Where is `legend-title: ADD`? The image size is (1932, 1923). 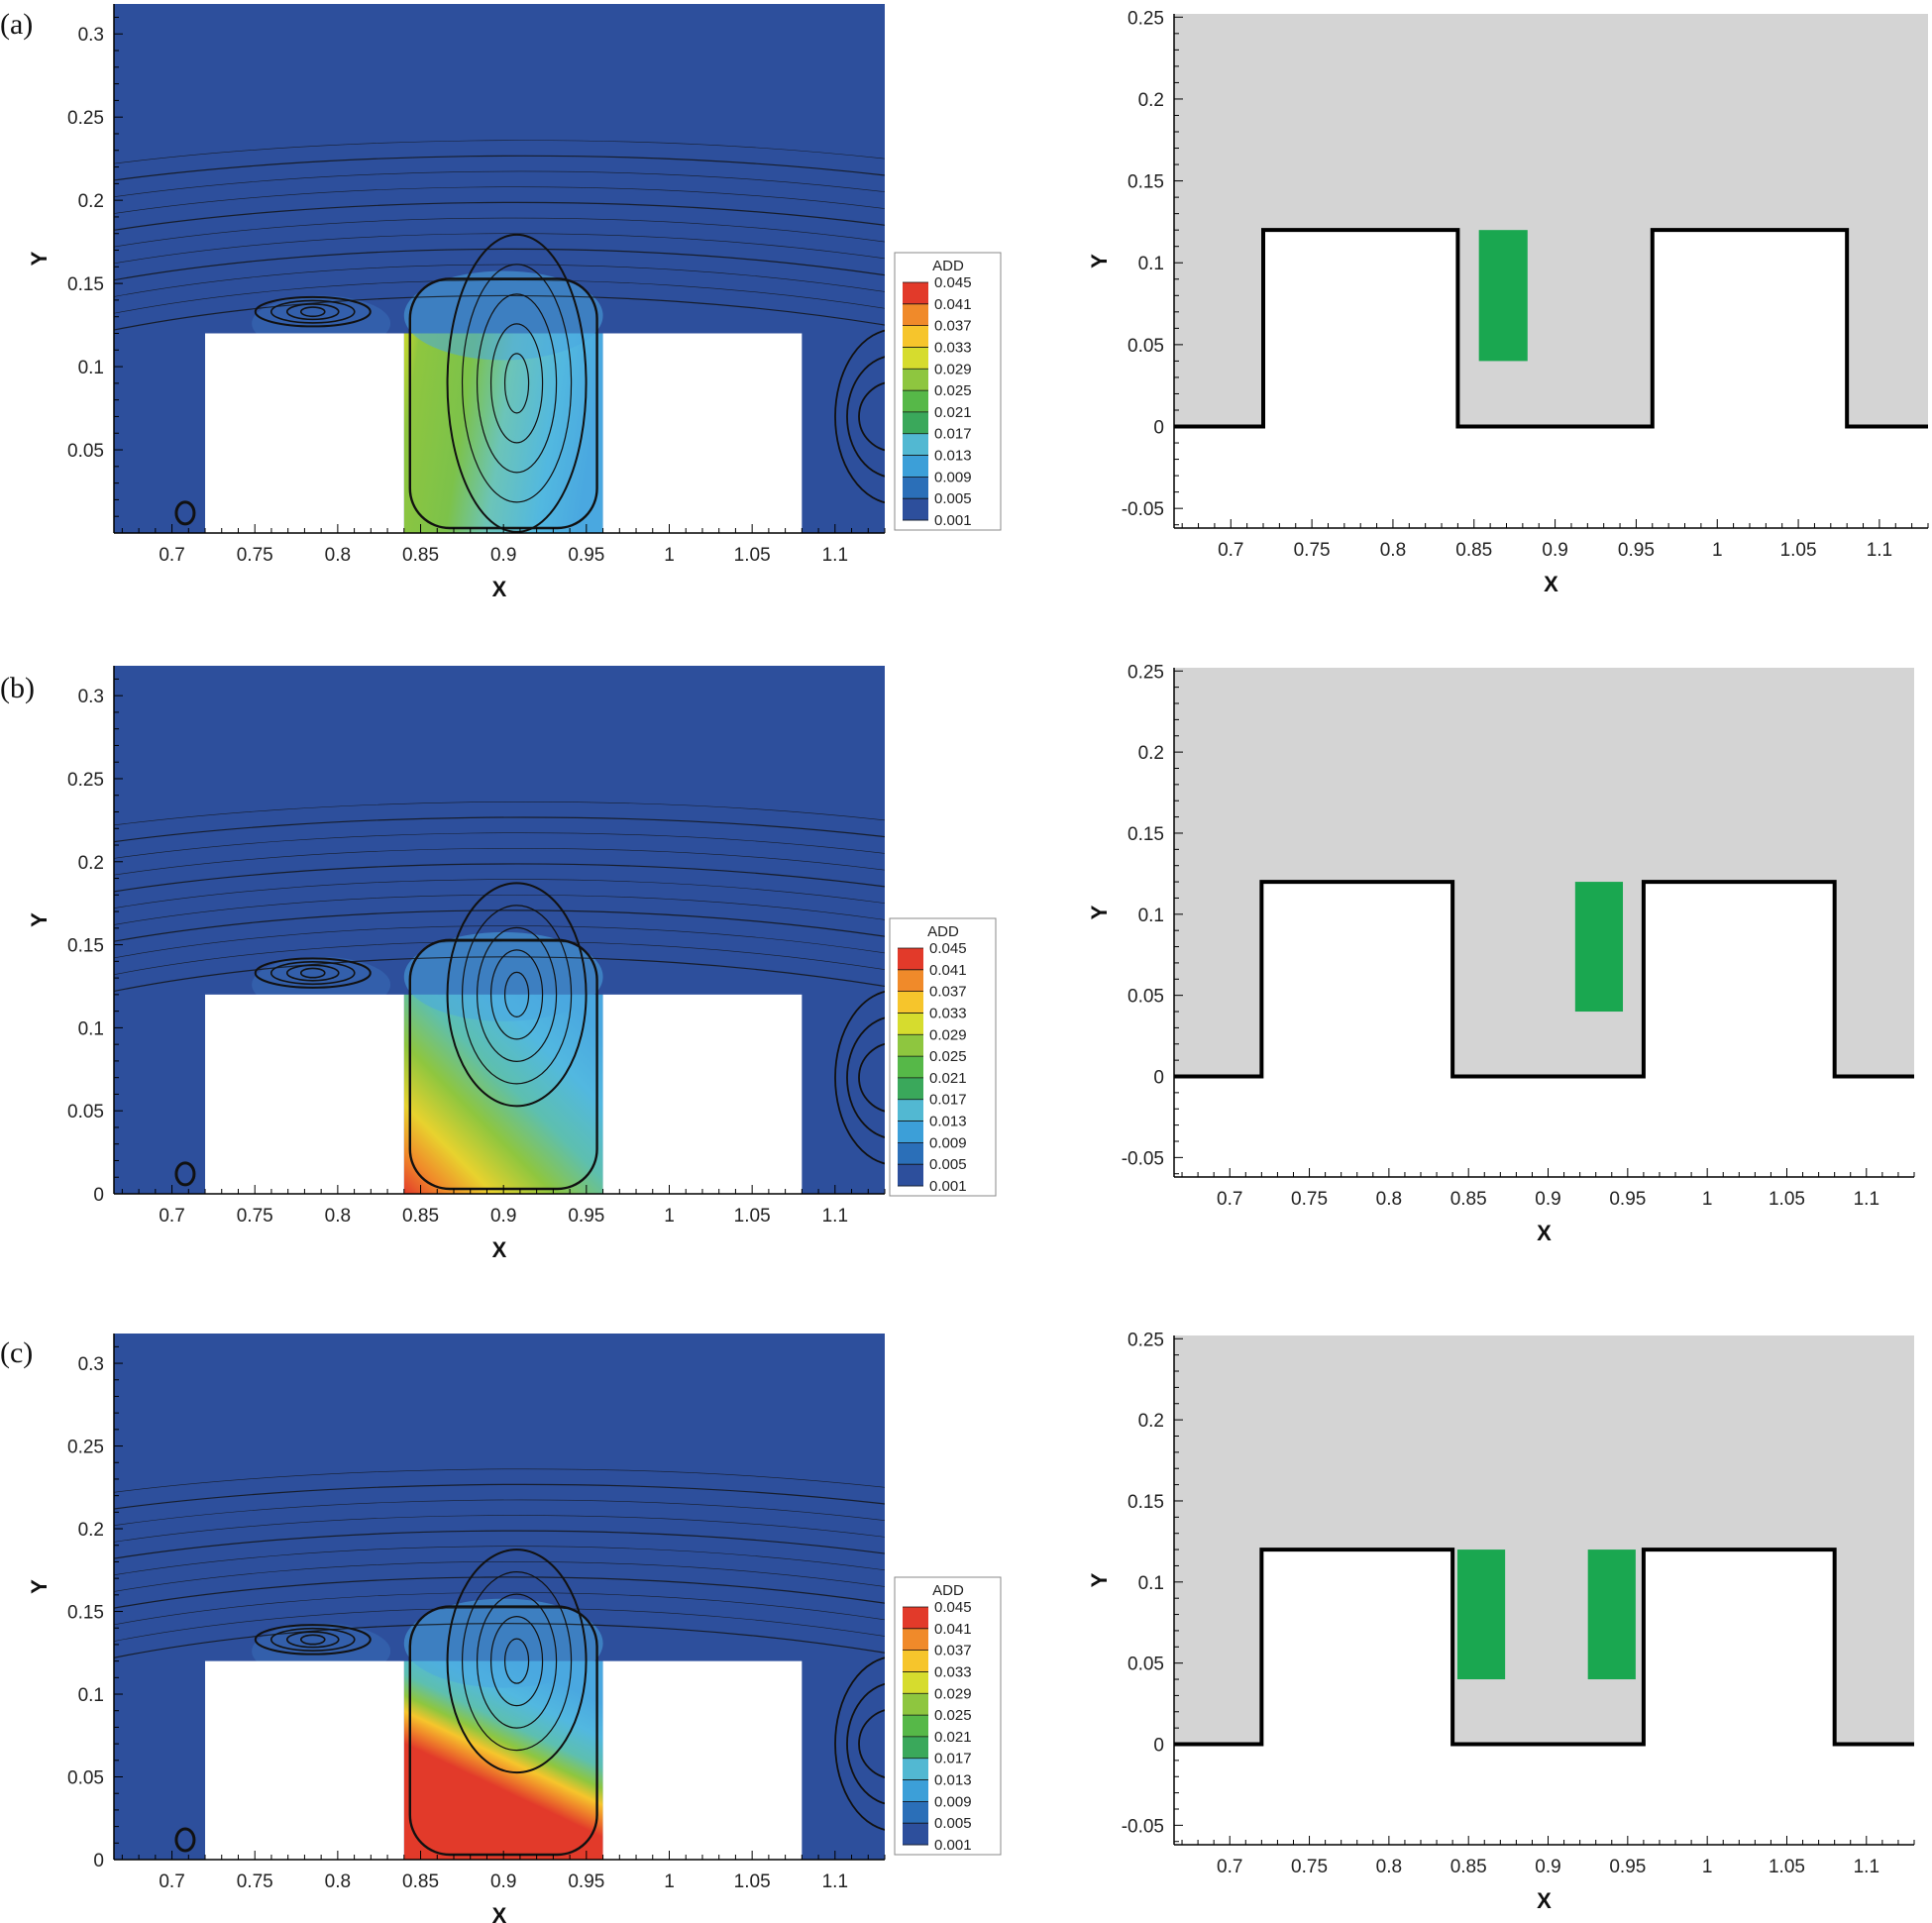 legend-title: ADD is located at coordinates (943, 931).